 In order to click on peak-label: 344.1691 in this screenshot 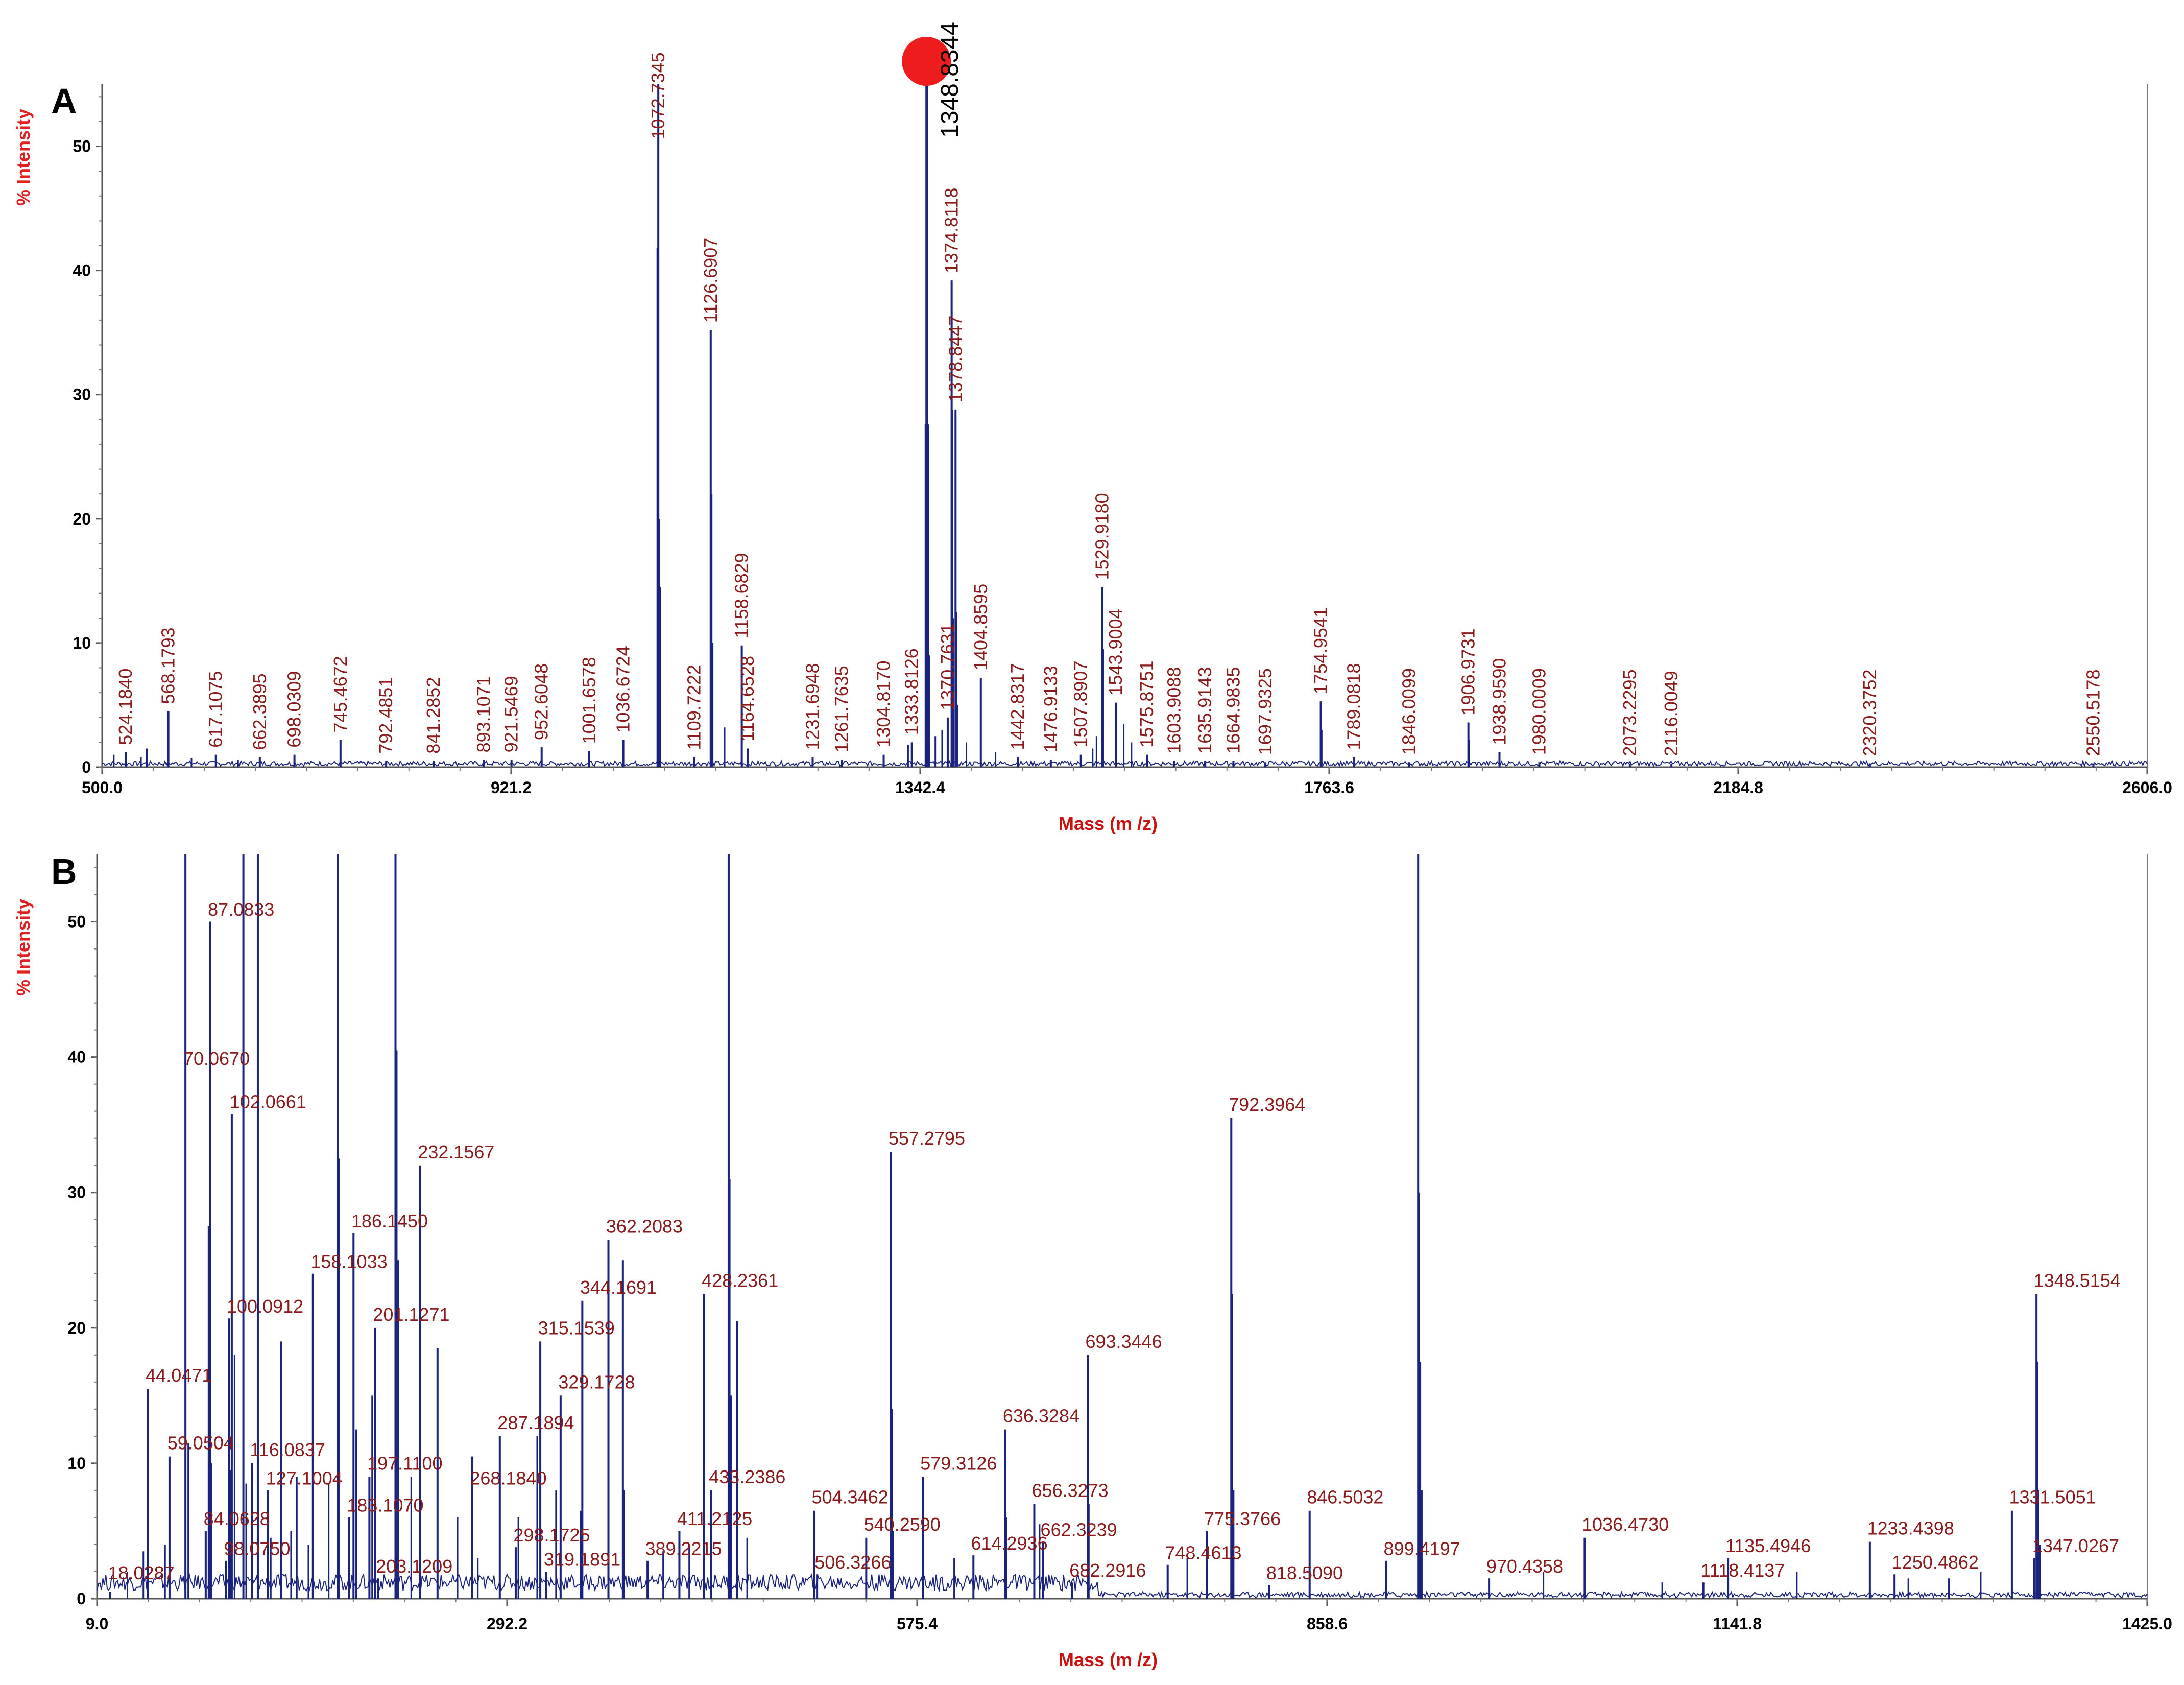, I will do `click(618, 1287)`.